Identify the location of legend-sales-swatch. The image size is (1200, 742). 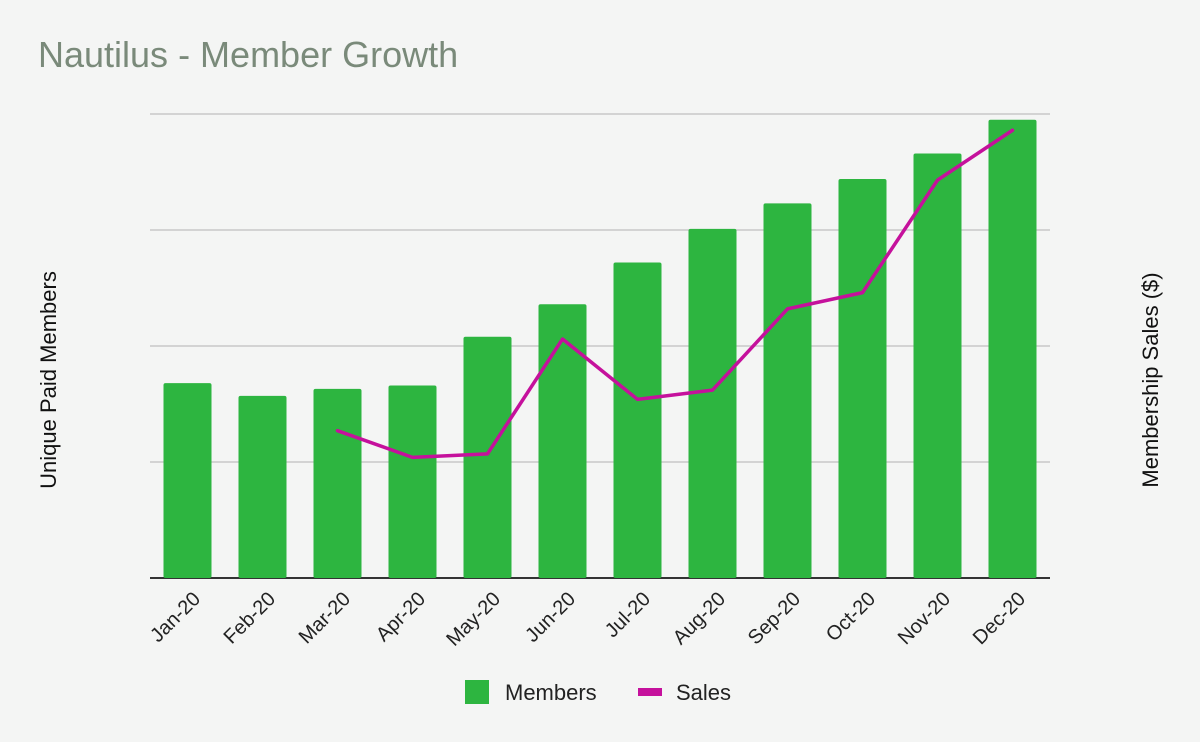
(650, 692).